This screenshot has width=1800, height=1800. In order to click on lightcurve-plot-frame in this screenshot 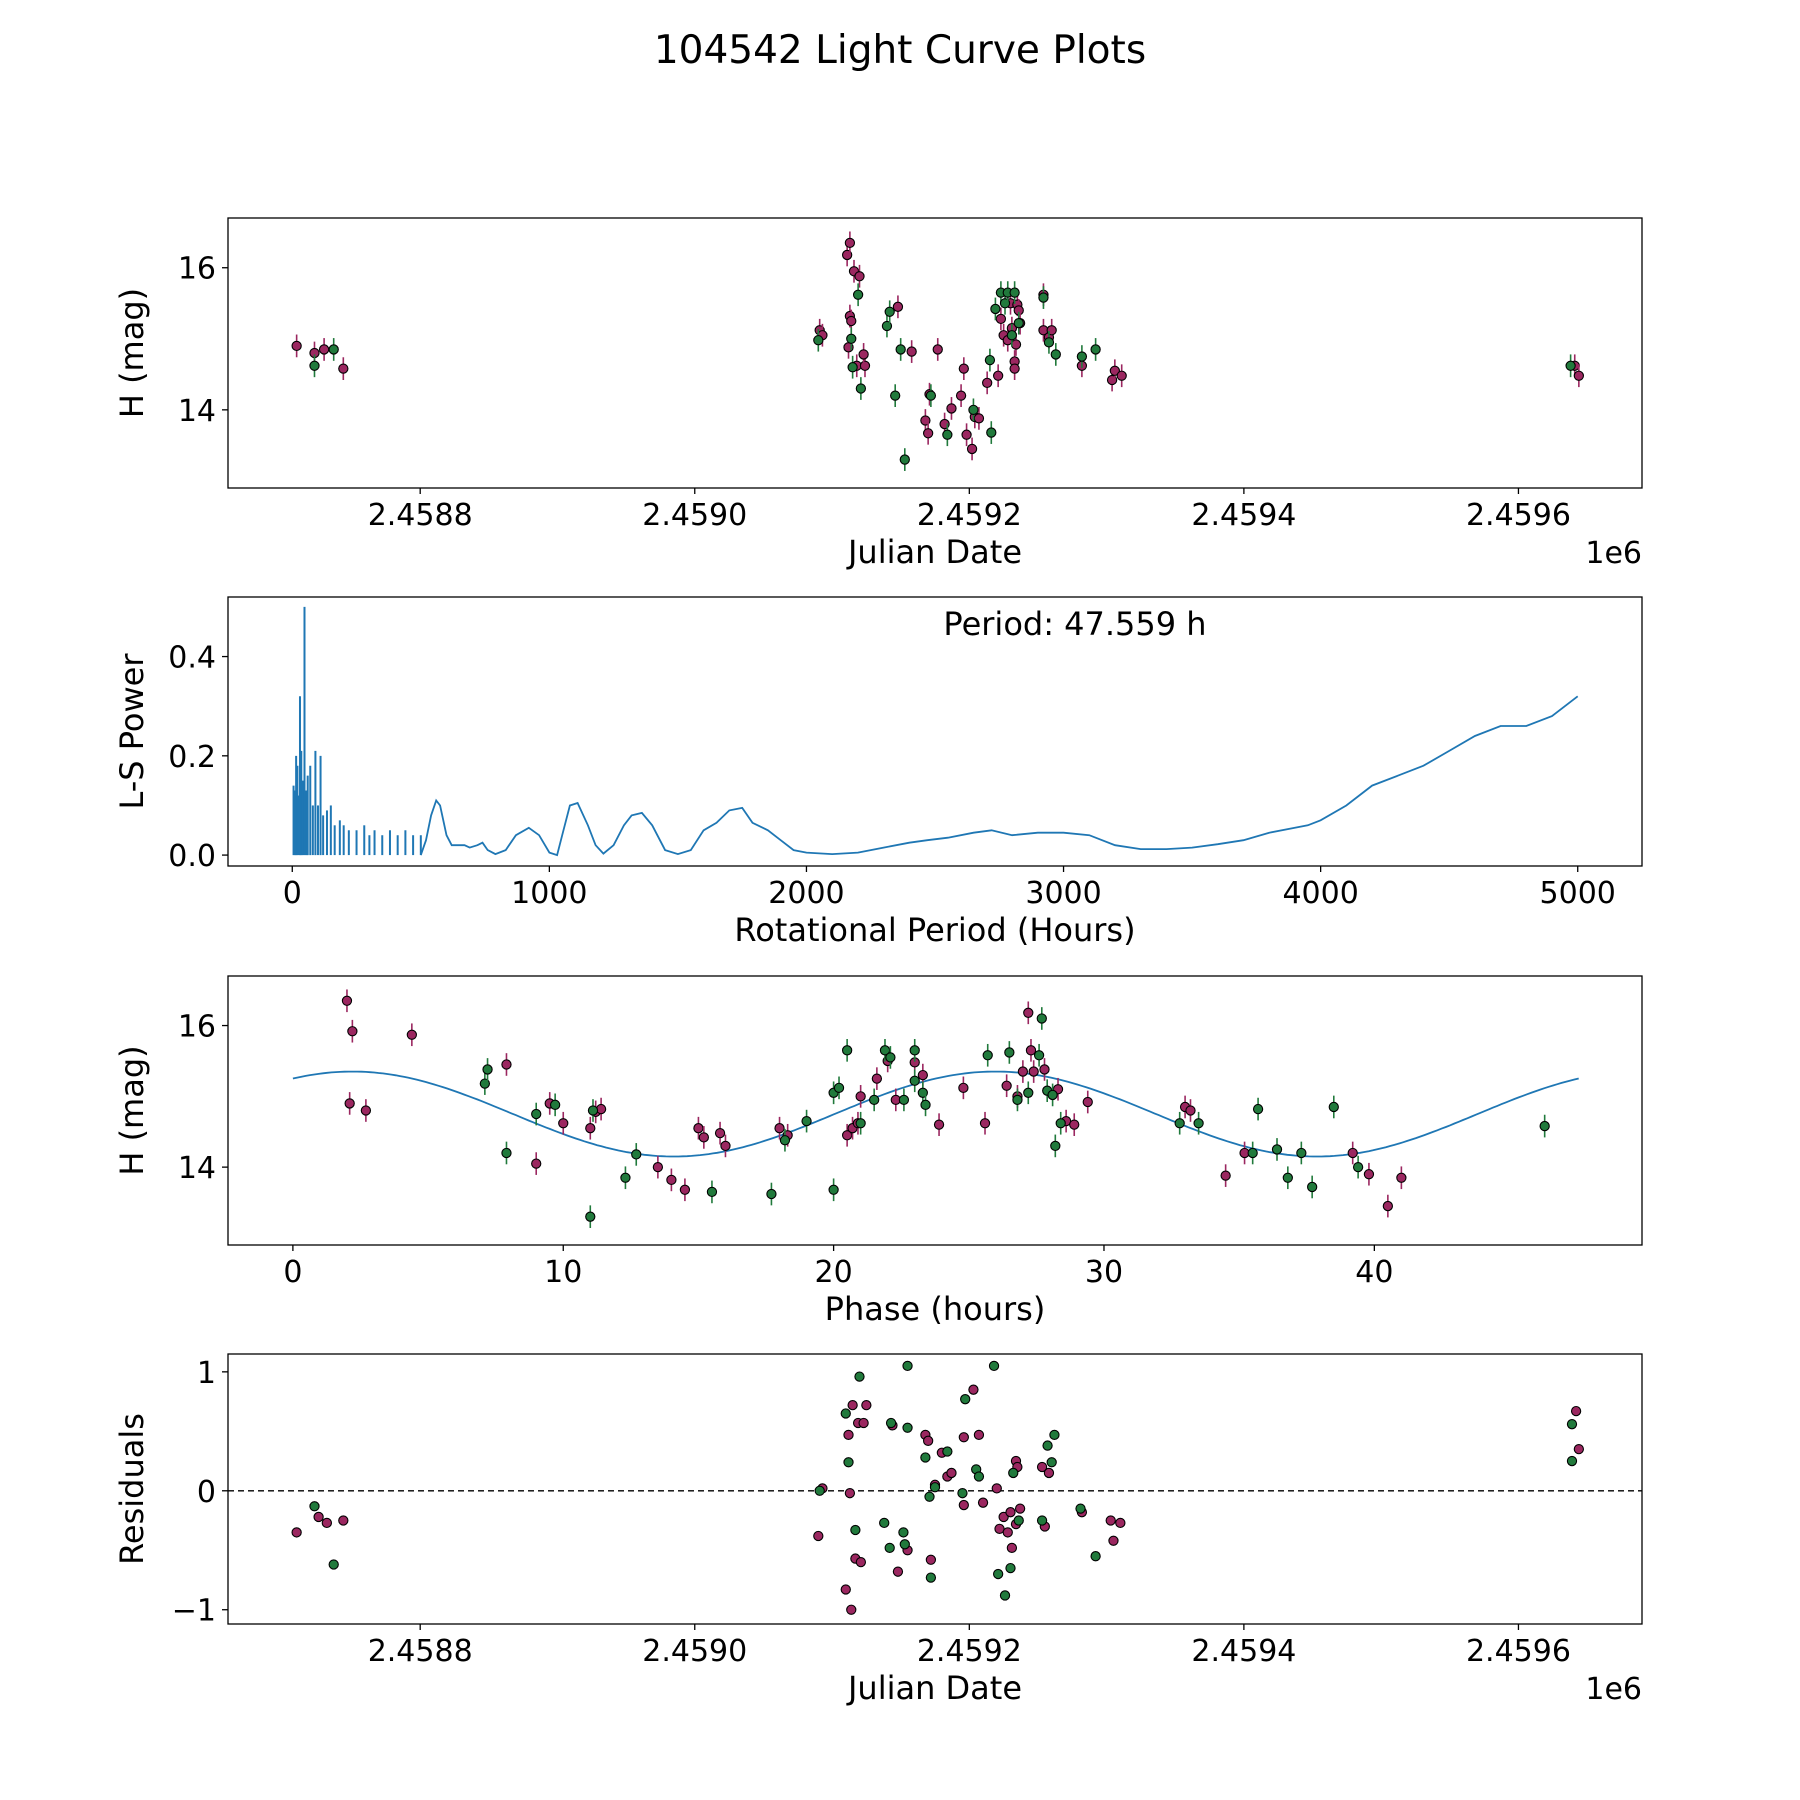, I will do `click(935, 353)`.